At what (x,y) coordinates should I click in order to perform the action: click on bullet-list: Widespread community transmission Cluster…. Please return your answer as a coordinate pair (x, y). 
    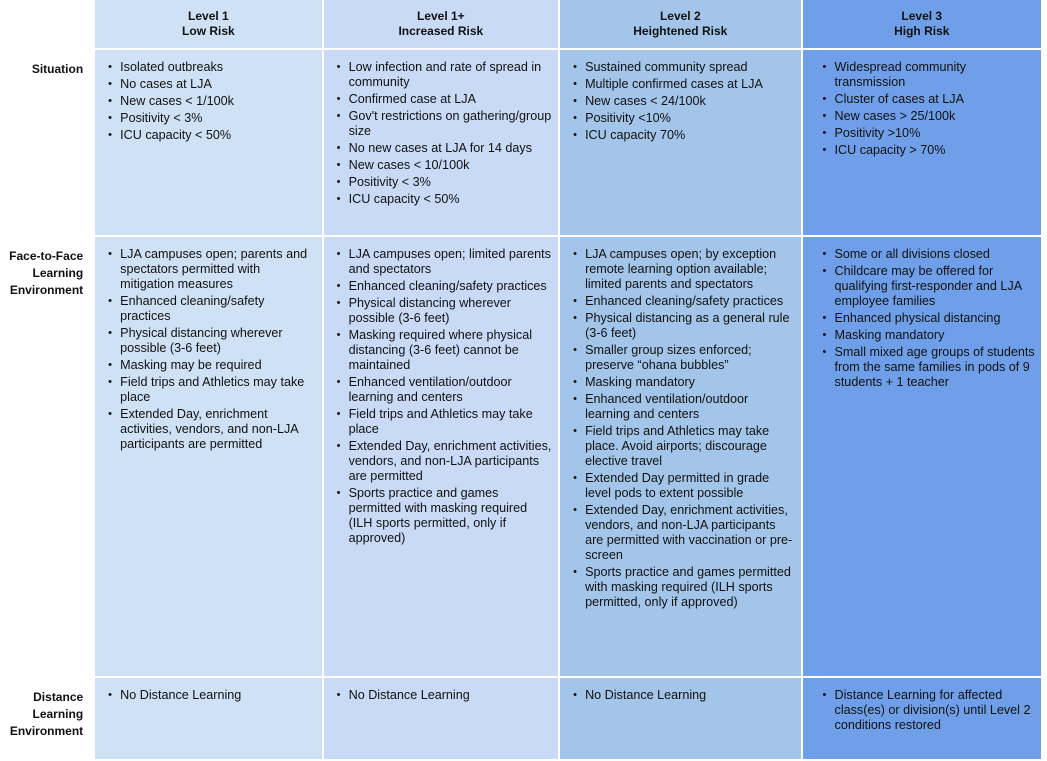
    Looking at the image, I should click on (922, 104).